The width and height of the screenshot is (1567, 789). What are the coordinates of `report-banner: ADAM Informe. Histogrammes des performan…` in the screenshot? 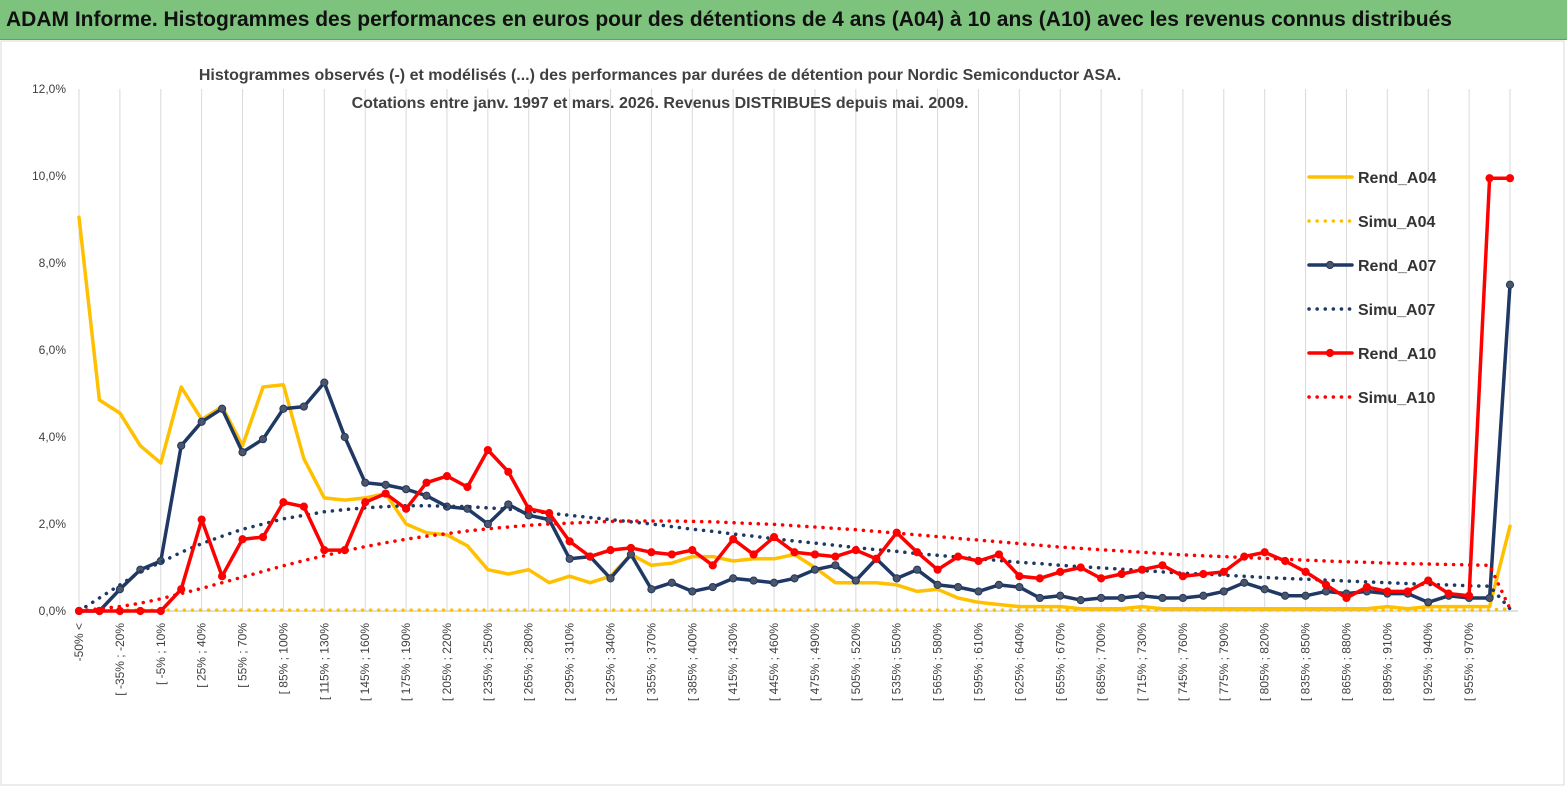 It's located at (783, 20).